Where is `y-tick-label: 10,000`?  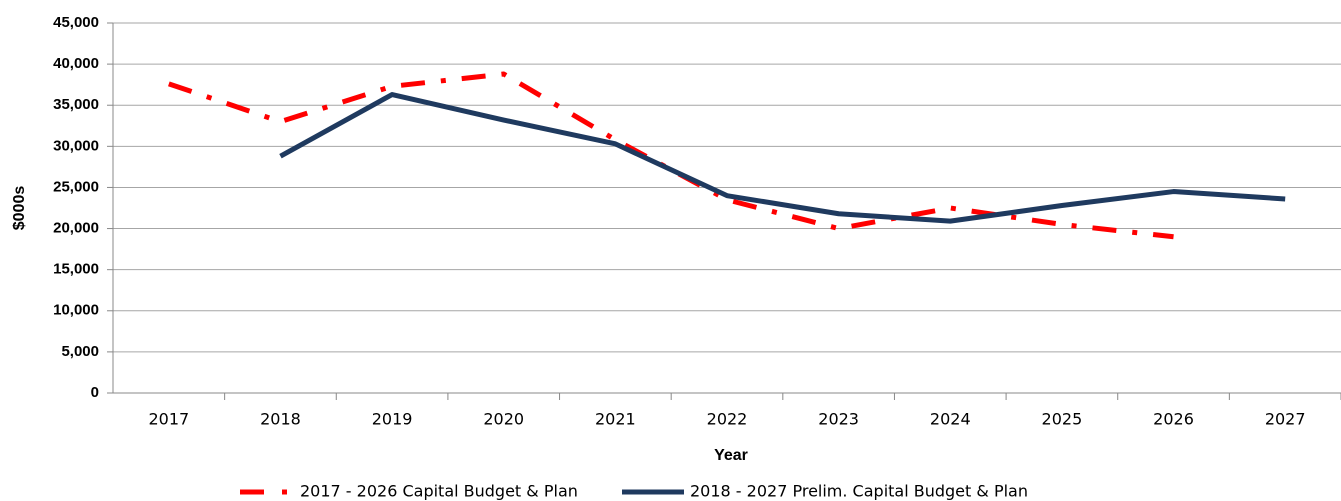
y-tick-label: 10,000 is located at coordinates (76, 310).